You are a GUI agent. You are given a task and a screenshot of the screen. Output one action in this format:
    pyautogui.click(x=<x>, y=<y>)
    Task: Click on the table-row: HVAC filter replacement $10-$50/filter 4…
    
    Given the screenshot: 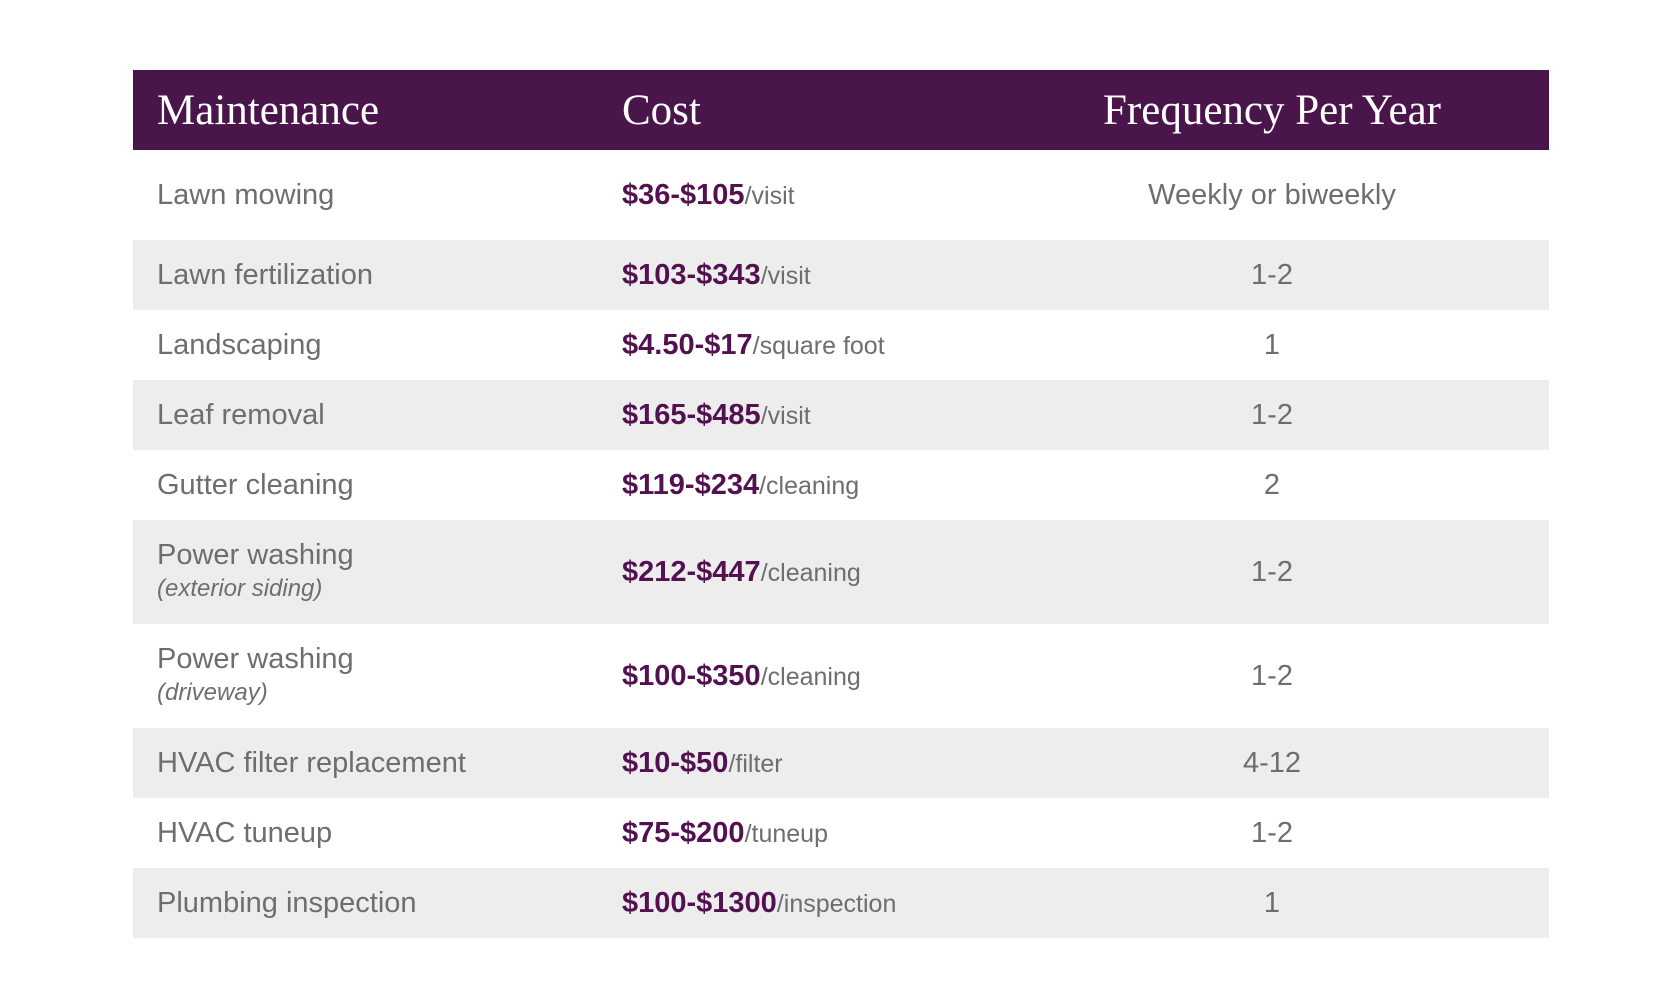 What is the action you would take?
    pyautogui.click(x=841, y=763)
    